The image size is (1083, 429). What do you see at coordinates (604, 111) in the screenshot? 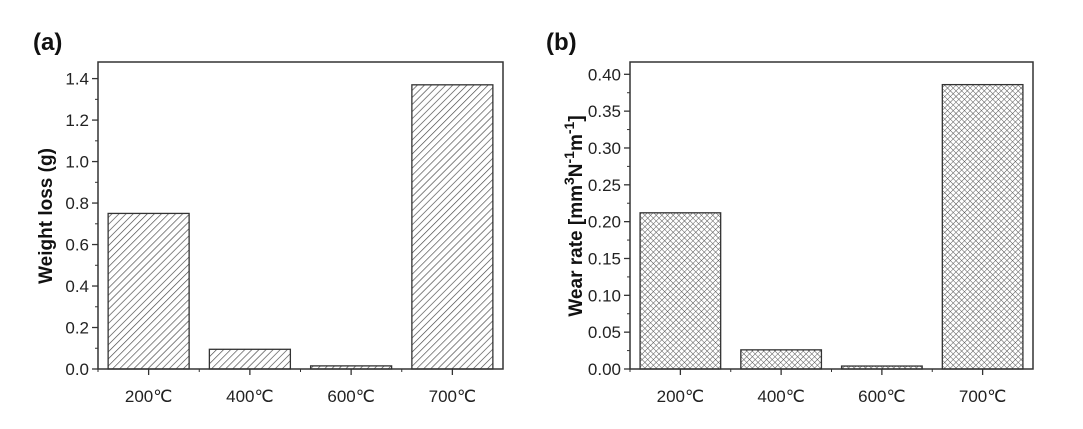
I see `y-tick-label: 0.35` at bounding box center [604, 111].